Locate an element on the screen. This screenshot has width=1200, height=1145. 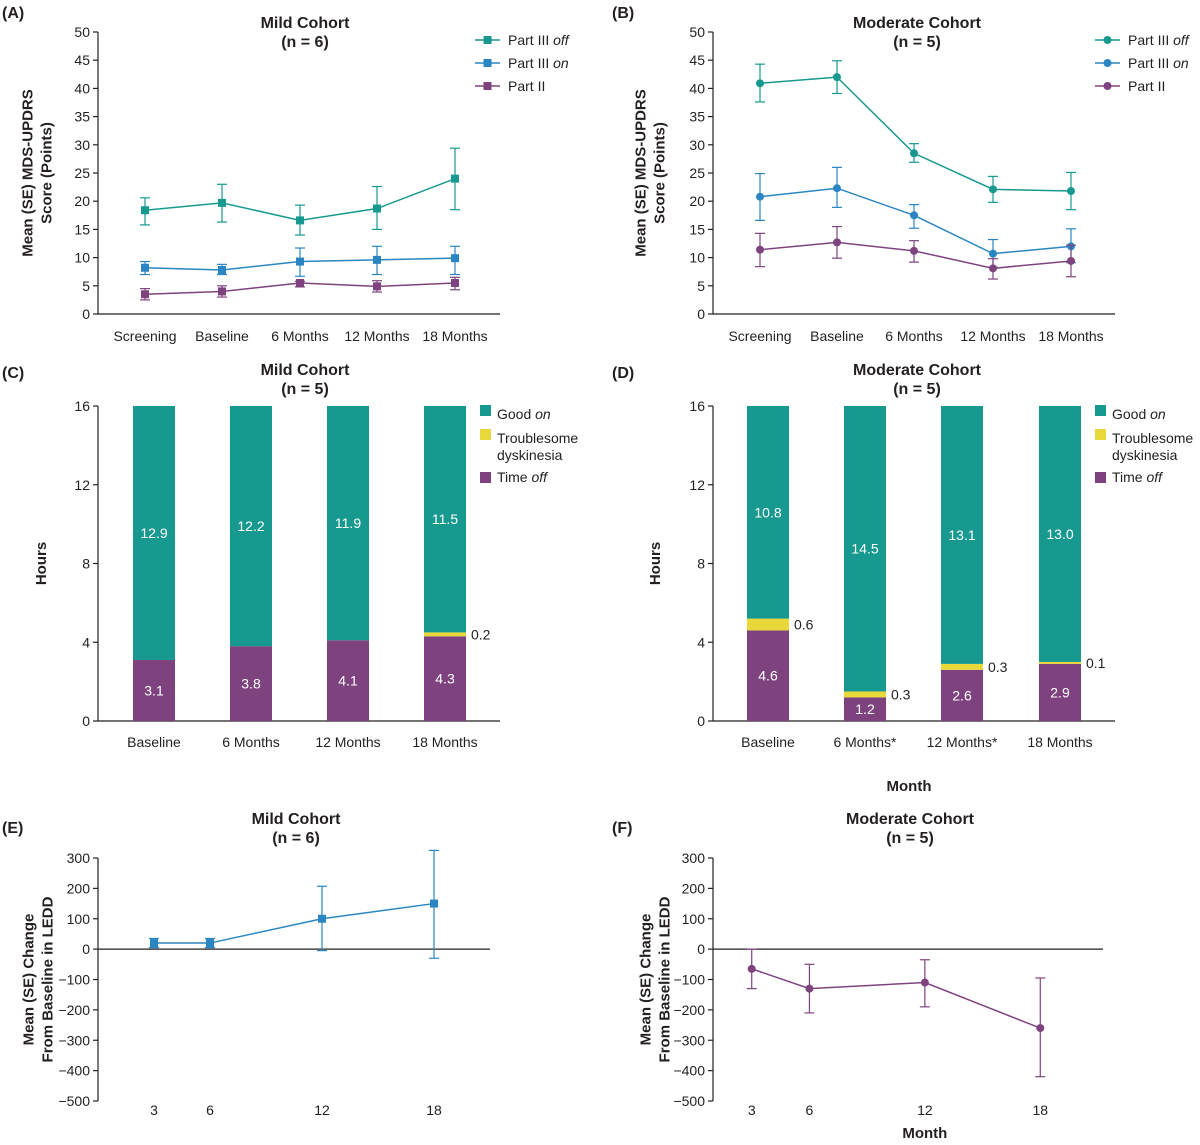
data-label: 2.6 is located at coordinates (962, 695).